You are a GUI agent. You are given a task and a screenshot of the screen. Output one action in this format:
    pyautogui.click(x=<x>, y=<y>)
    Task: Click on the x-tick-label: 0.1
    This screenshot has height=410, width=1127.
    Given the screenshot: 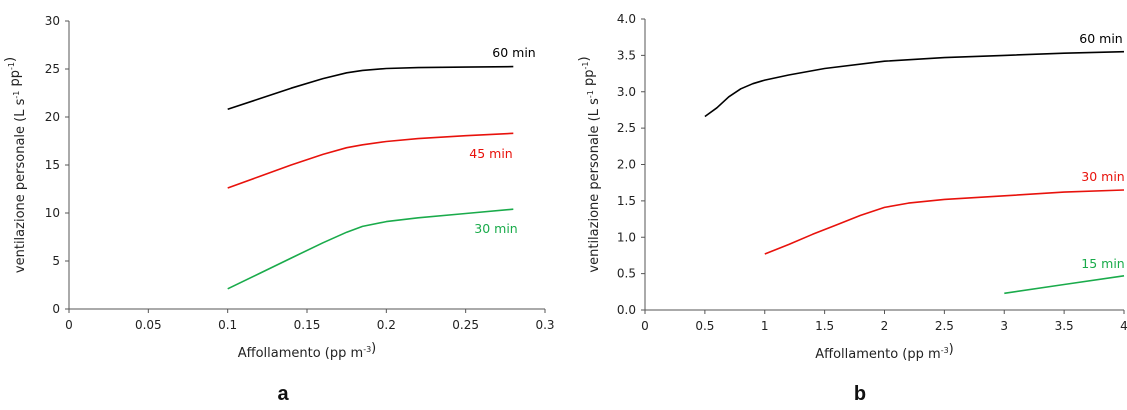 What is the action you would take?
    pyautogui.click(x=227, y=325)
    